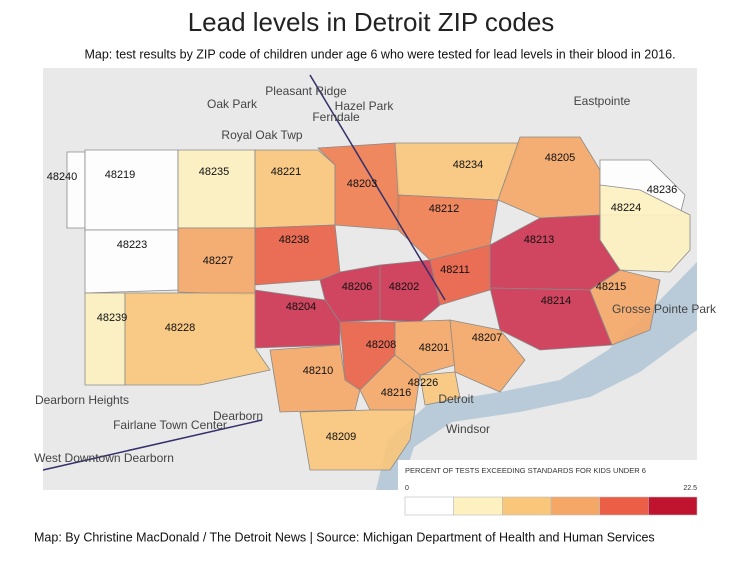 This screenshot has width=743, height=580. What do you see at coordinates (381, 345) in the screenshot?
I see `zip-label: 48208` at bounding box center [381, 345].